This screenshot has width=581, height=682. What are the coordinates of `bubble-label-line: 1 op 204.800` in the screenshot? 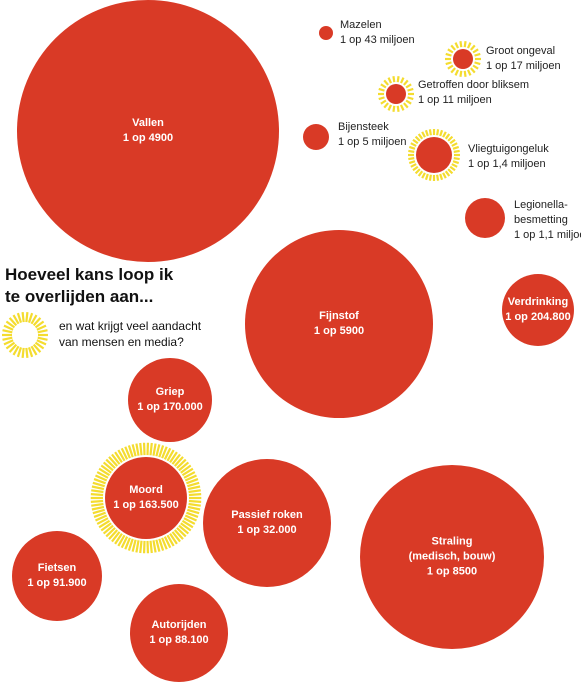 It's located at (538, 317).